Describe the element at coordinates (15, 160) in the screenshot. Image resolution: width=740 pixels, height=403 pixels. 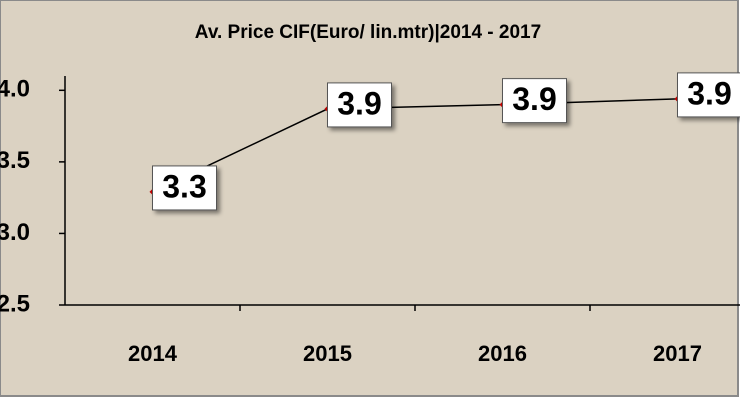
I see `y-tick-label: 3.5` at that location.